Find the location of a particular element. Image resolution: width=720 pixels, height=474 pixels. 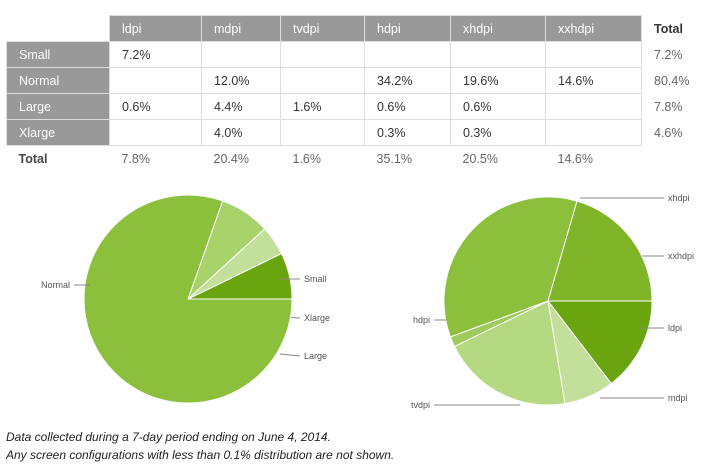

slice-label-mdpi: mdpi is located at coordinates (678, 398).